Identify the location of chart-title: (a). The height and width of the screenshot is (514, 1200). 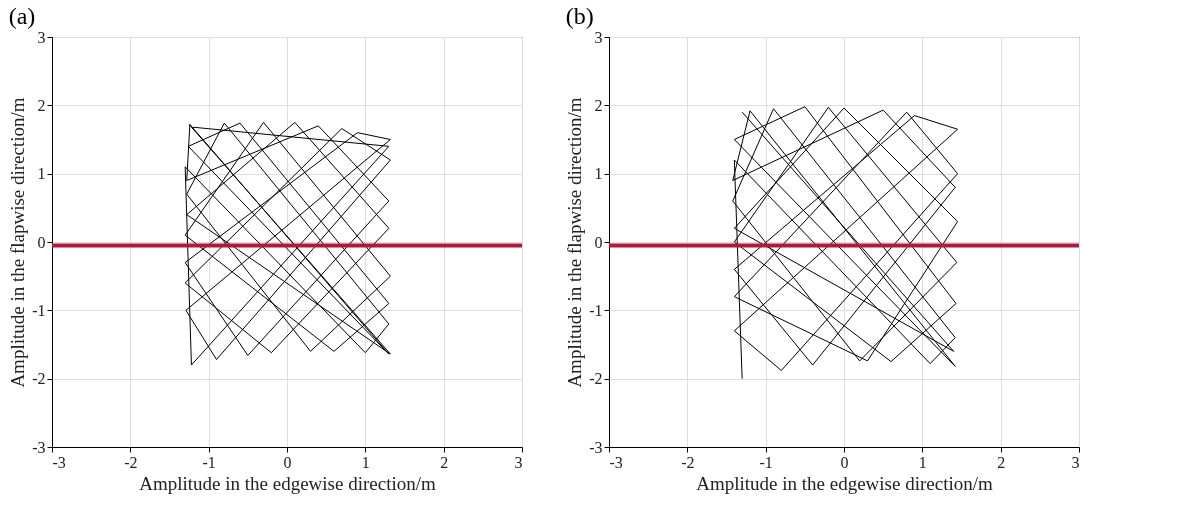
(22, 16).